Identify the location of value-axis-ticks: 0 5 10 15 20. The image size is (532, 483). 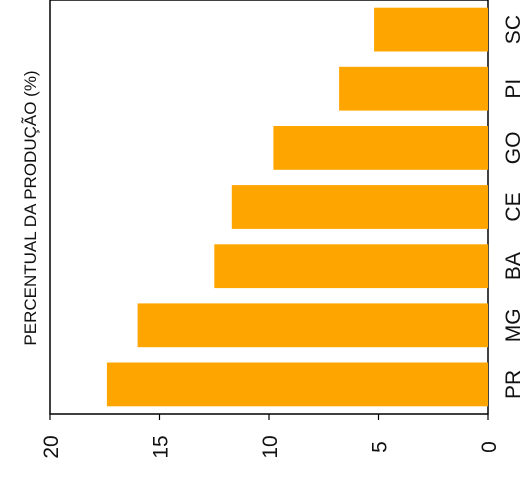
(270, 436).